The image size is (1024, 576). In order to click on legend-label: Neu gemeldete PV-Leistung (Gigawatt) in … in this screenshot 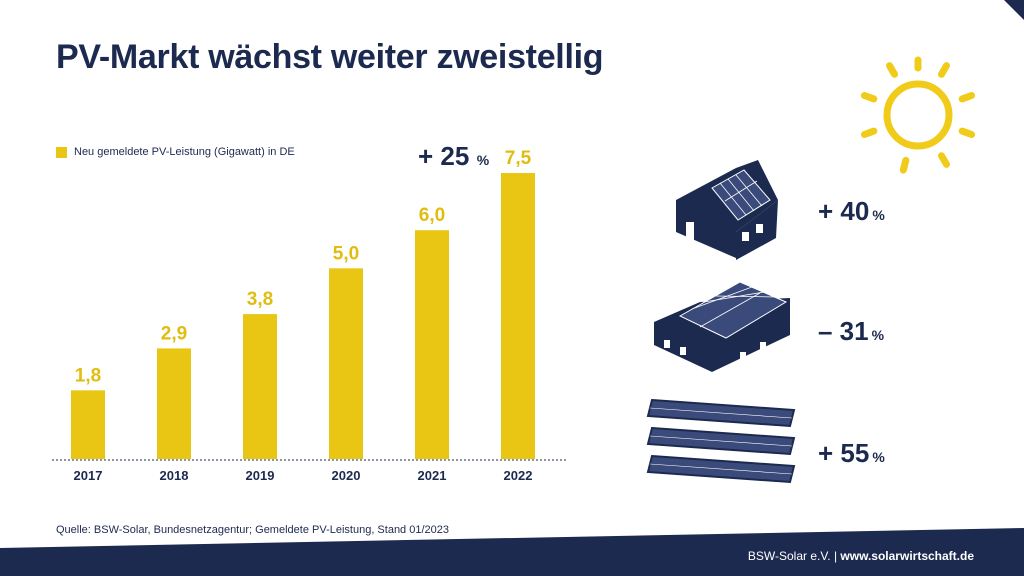, I will do `click(184, 152)`.